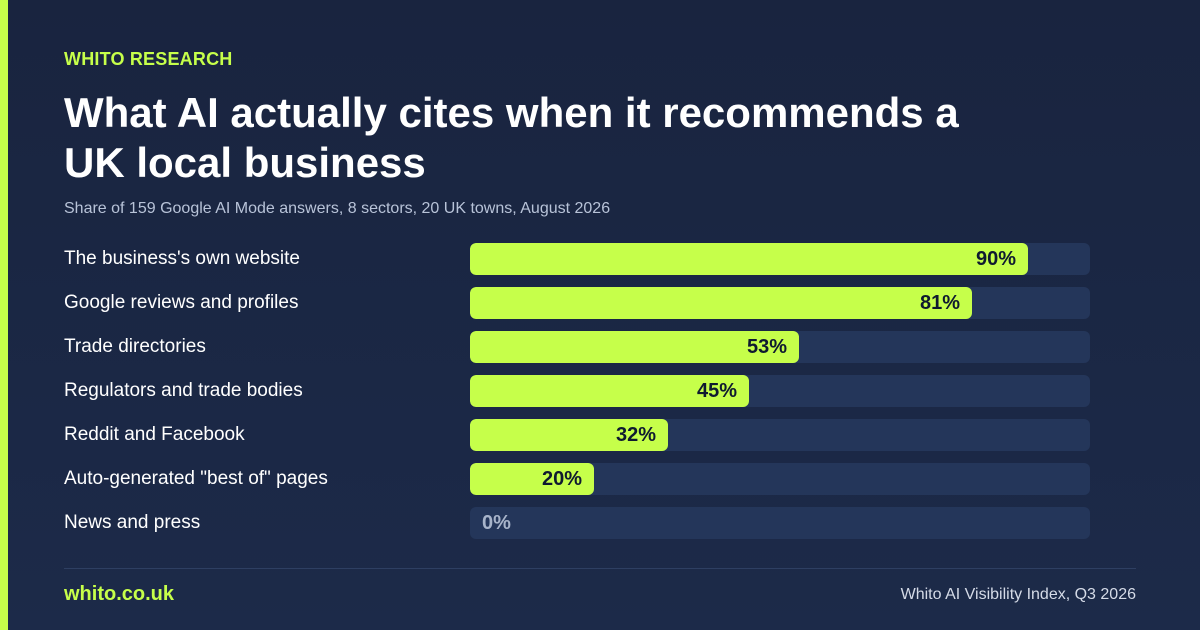 The height and width of the screenshot is (630, 1200). Describe the element at coordinates (780, 479) in the screenshot. I see `bar-track: 20%` at that location.